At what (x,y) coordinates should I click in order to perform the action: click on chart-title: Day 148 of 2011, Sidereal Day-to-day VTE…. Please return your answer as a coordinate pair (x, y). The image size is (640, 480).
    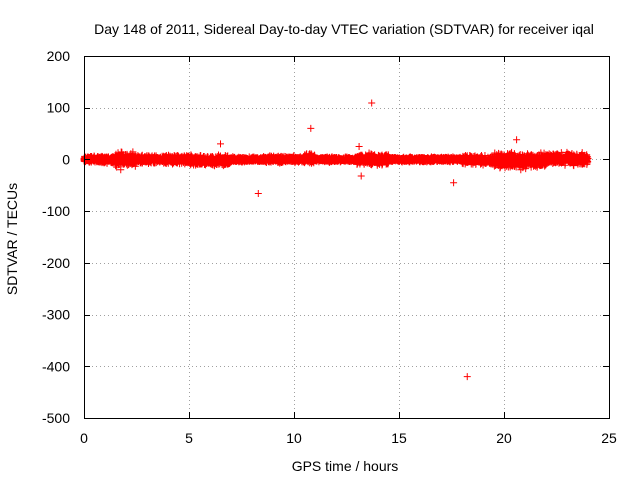
    Looking at the image, I should click on (344, 29).